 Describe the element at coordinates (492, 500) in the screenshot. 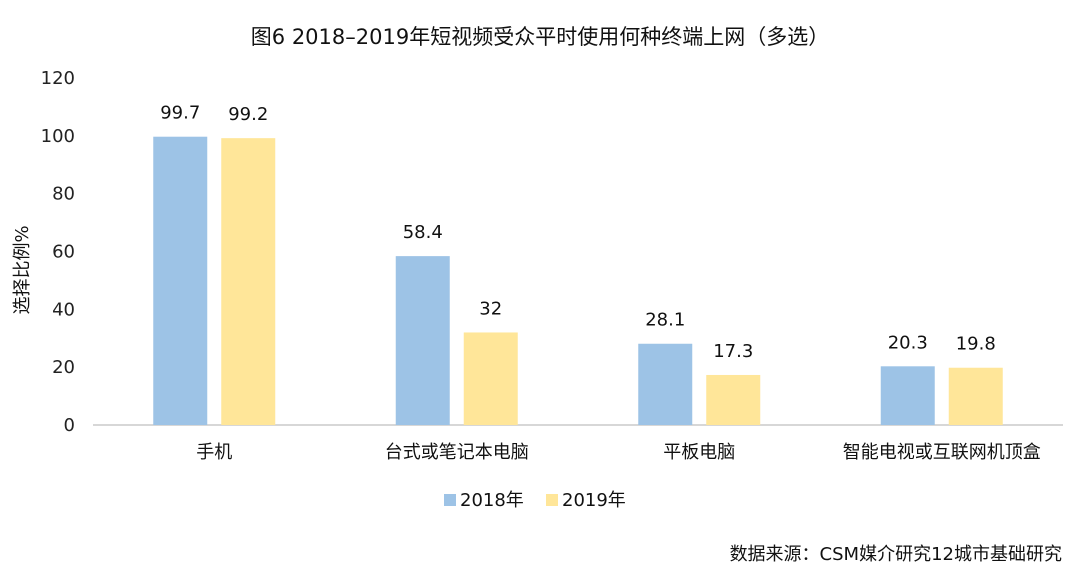

I see `legend-label: 2018年` at that location.